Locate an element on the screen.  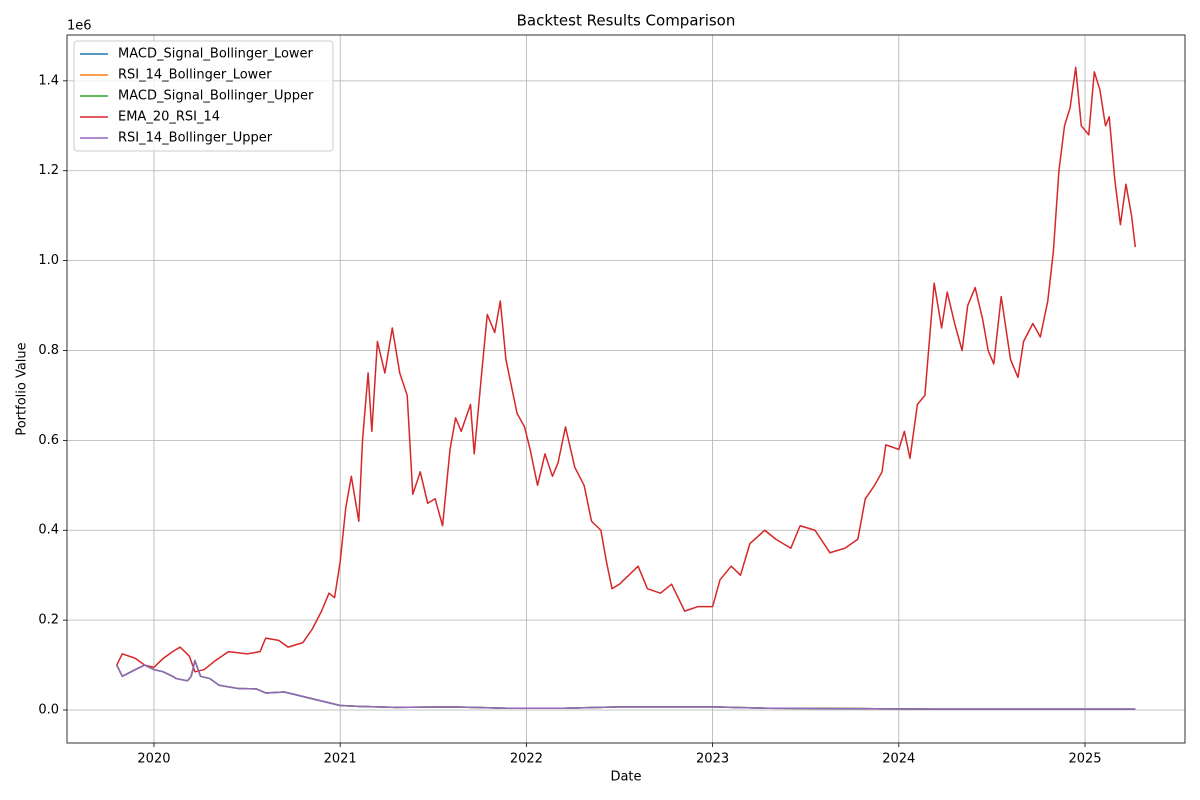
legend-label: RSI_14_Bollinger_Upper is located at coordinates (195, 138).